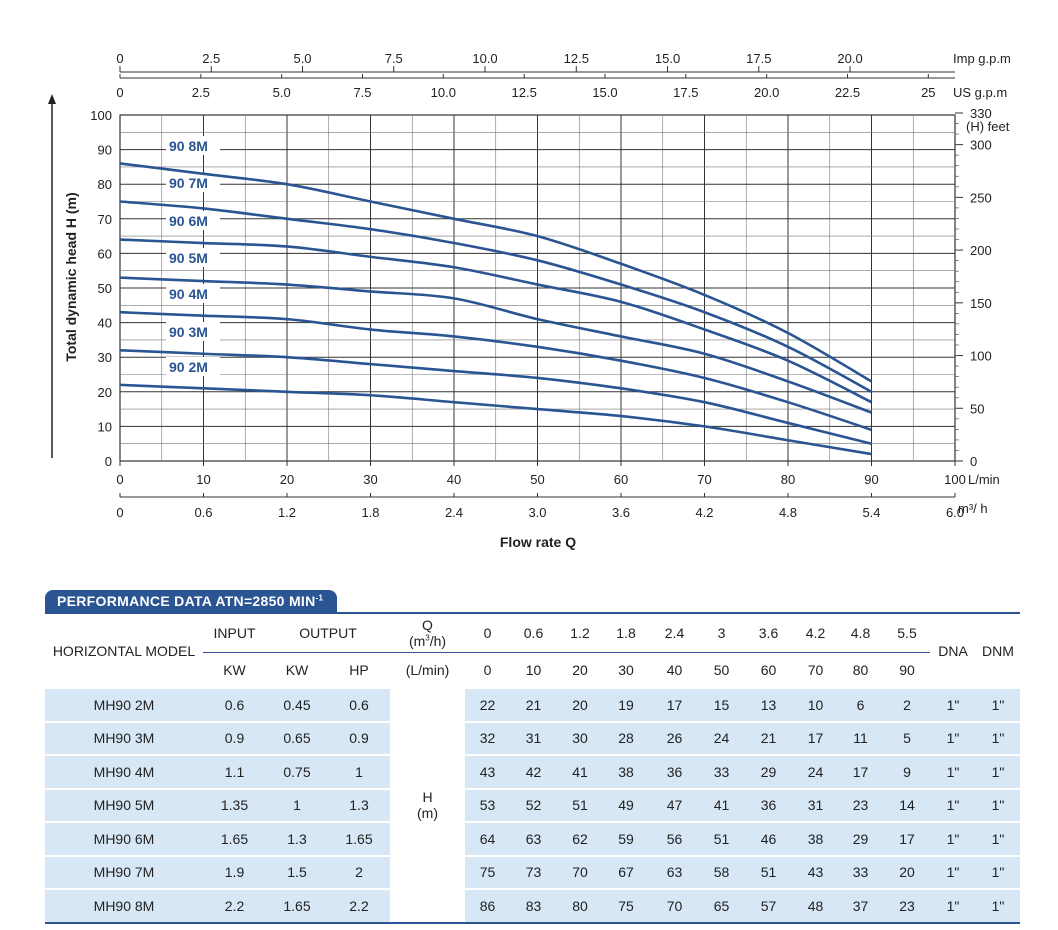 The width and height of the screenshot is (1058, 930). I want to click on cell-model: MH90 5M, so click(124, 804).